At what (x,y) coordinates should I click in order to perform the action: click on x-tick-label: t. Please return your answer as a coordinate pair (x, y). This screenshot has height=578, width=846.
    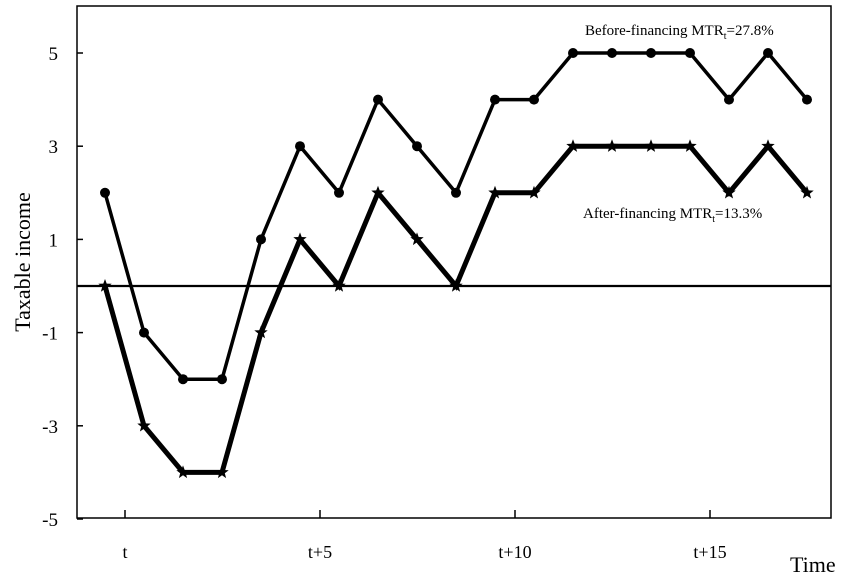
    Looking at the image, I should click on (124, 552).